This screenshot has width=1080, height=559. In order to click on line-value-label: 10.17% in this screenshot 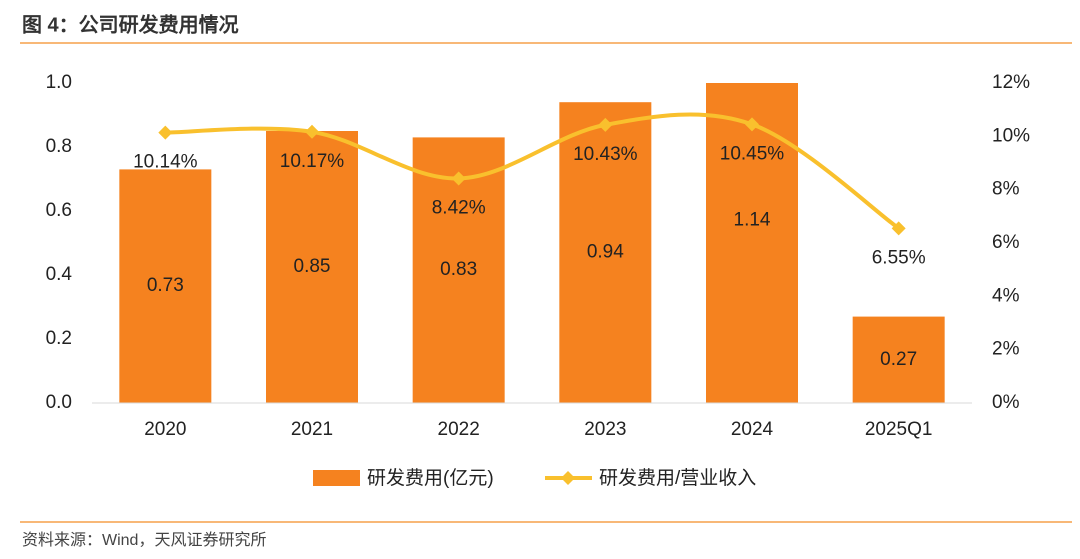, I will do `click(312, 161)`.